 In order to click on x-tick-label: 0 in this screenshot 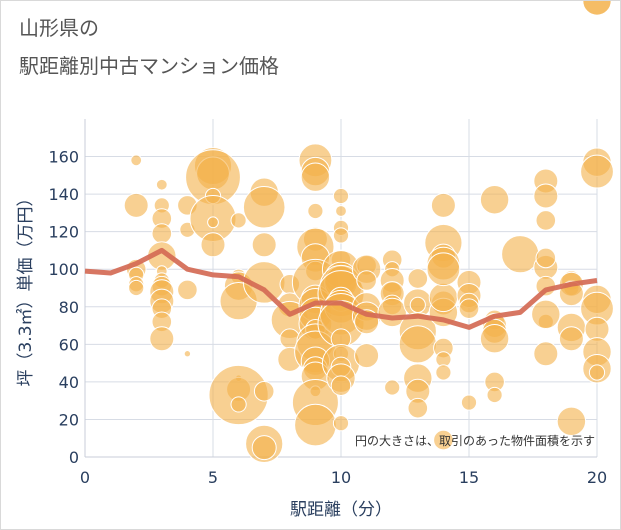, I will do `click(85, 477)`.